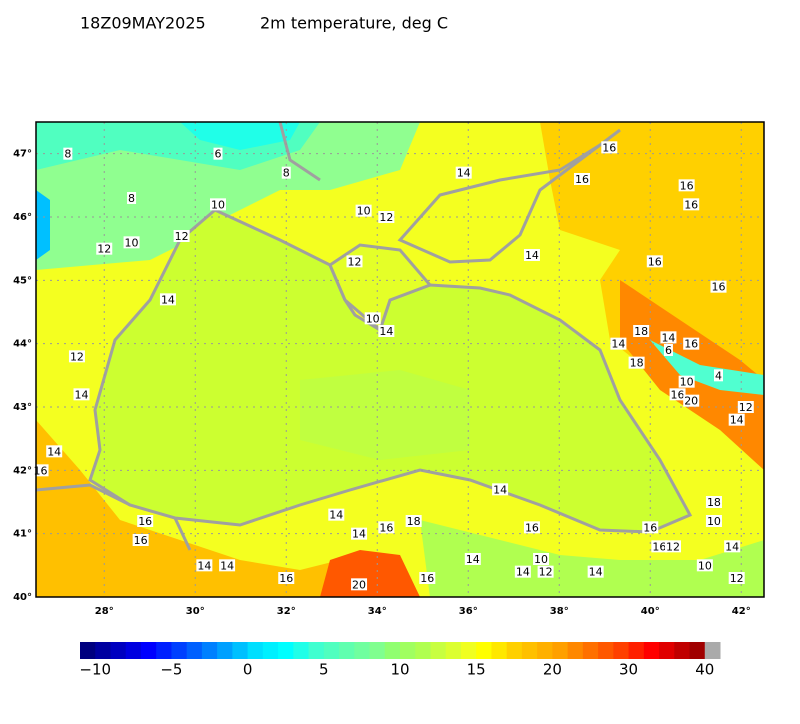  What do you see at coordinates (704, 670) in the screenshot?
I see `colorbar-label: 40` at bounding box center [704, 670].